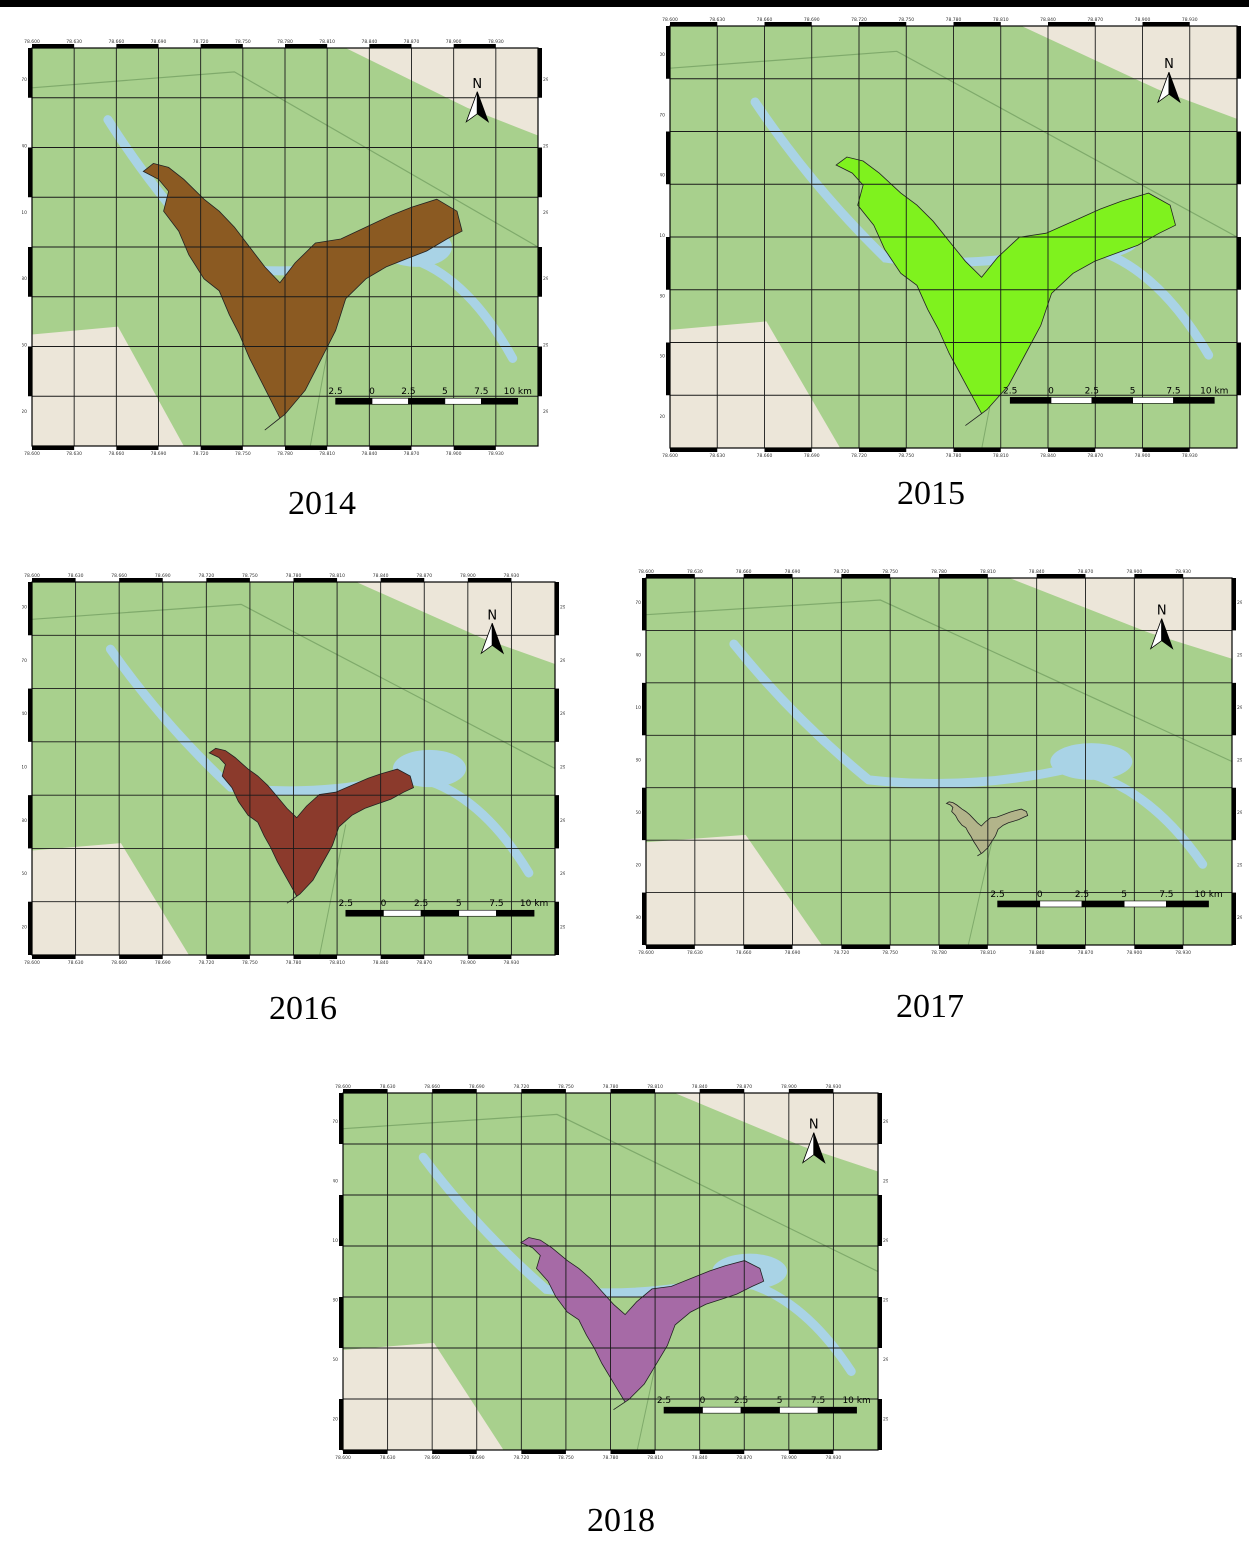 The height and width of the screenshot is (1551, 1249). I want to click on scale-label: 7.5, so click(1166, 895).